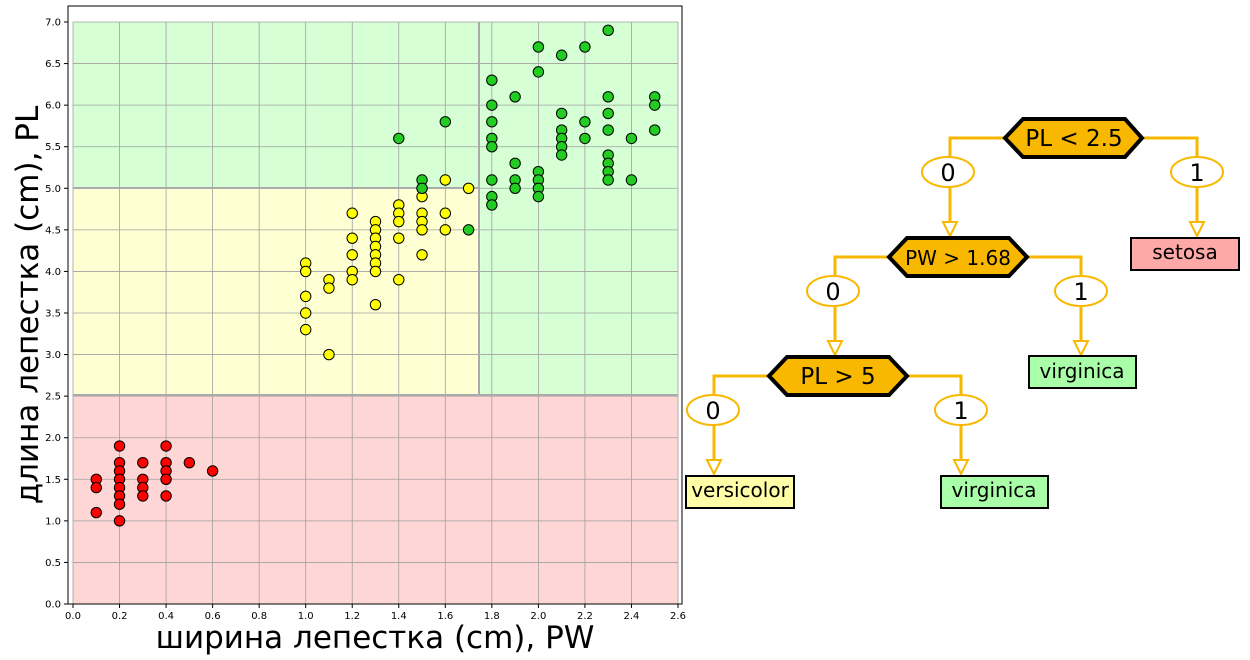  Describe the element at coordinates (73, 616) in the screenshot. I see `x-tick-label: 0.0` at that location.